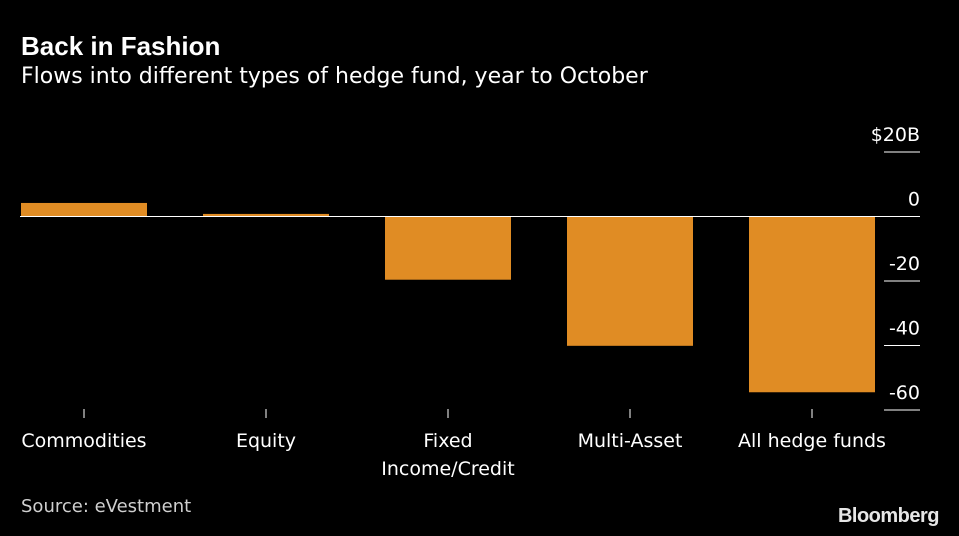 This screenshot has height=536, width=959. What do you see at coordinates (121, 46) in the screenshot?
I see `chart-title: Back in Fashion` at bounding box center [121, 46].